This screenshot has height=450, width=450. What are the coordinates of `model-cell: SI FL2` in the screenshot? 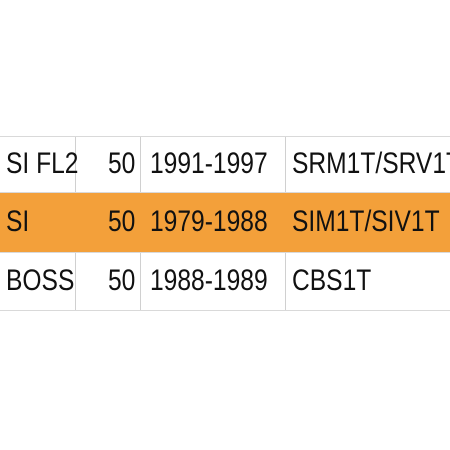 It's located at (42, 163).